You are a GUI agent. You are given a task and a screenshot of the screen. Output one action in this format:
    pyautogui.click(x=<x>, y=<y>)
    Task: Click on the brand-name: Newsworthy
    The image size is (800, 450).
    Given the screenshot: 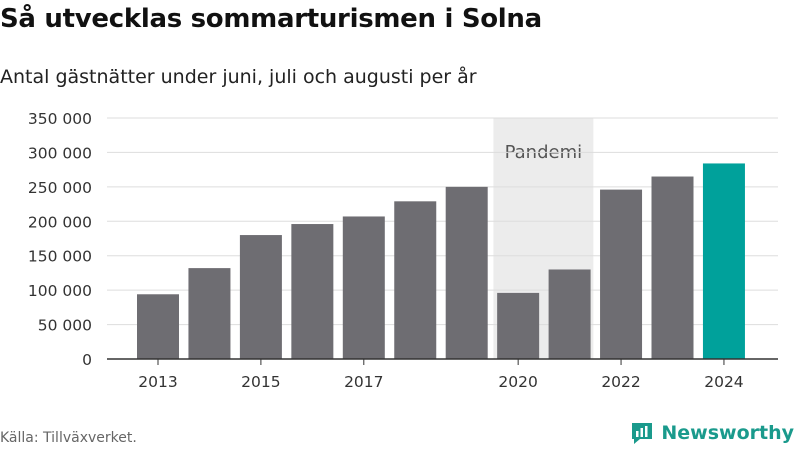 What is the action you would take?
    pyautogui.click(x=727, y=433)
    